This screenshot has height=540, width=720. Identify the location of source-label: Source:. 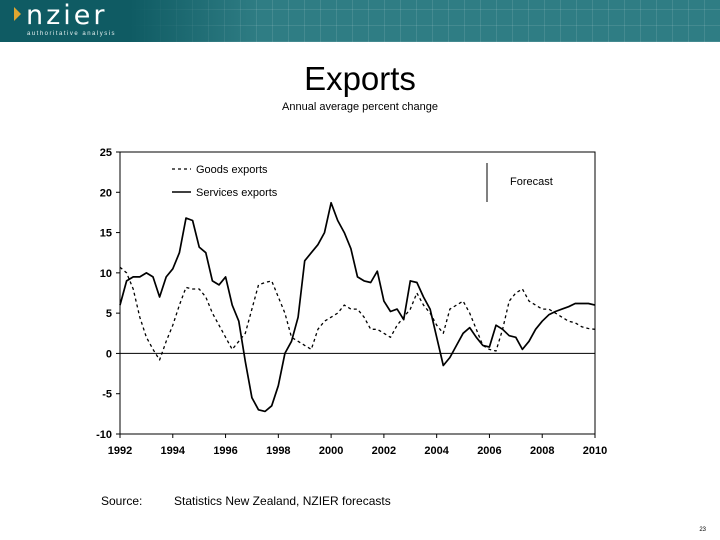
(122, 501).